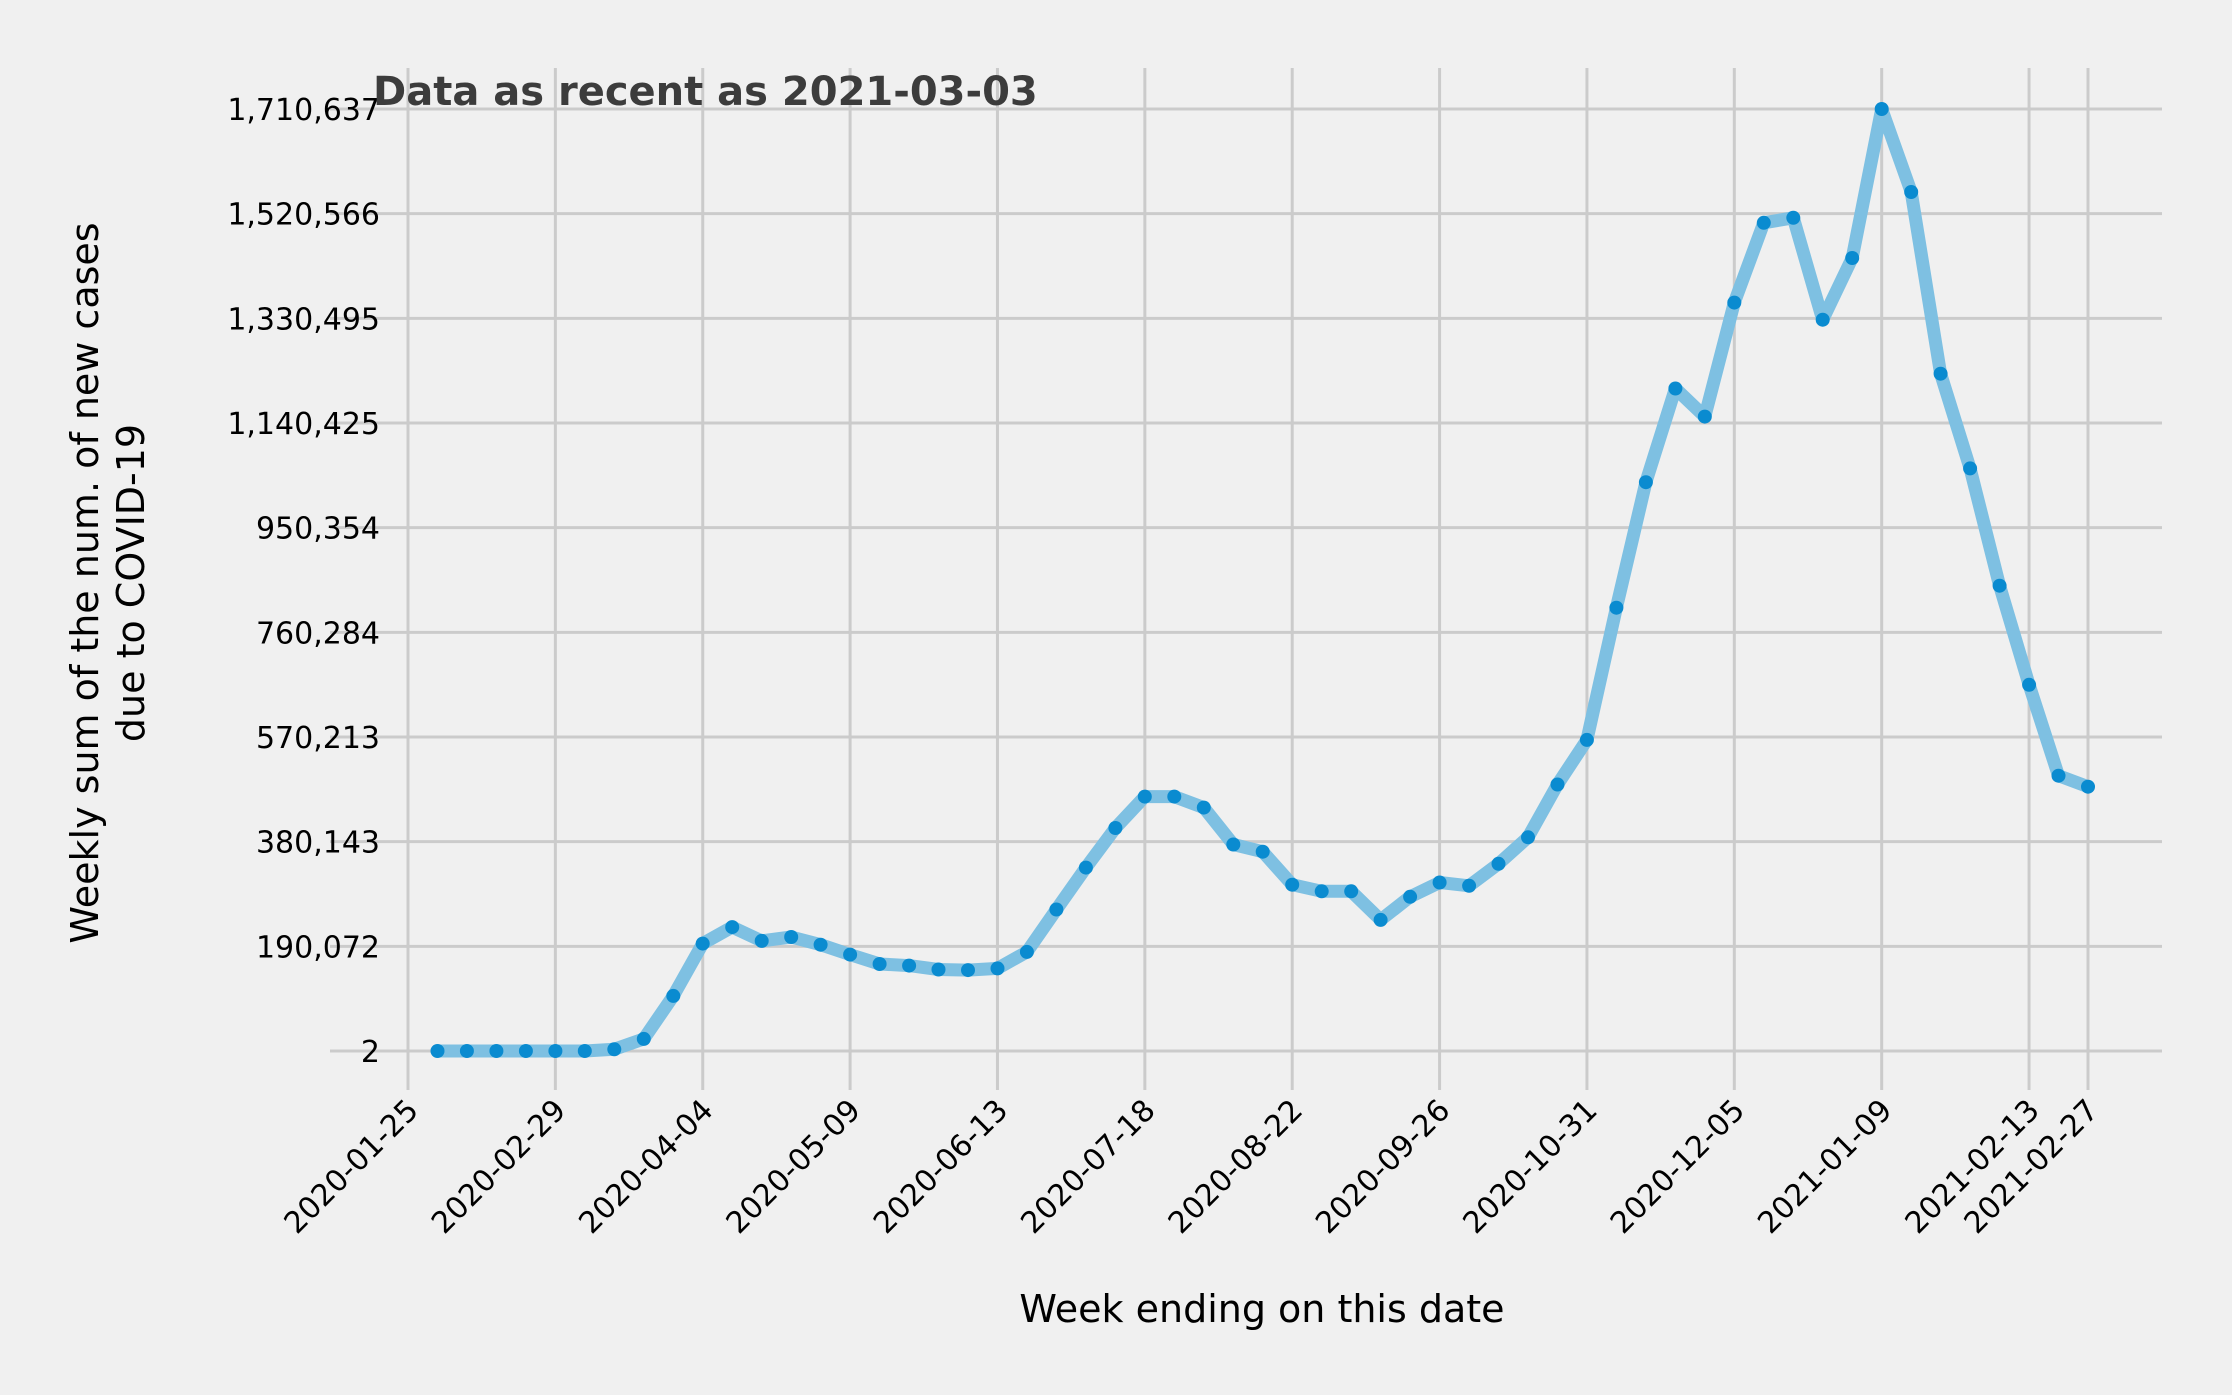  I want to click on y-axis-label-line-2: due to COVID-19, so click(131, 583).